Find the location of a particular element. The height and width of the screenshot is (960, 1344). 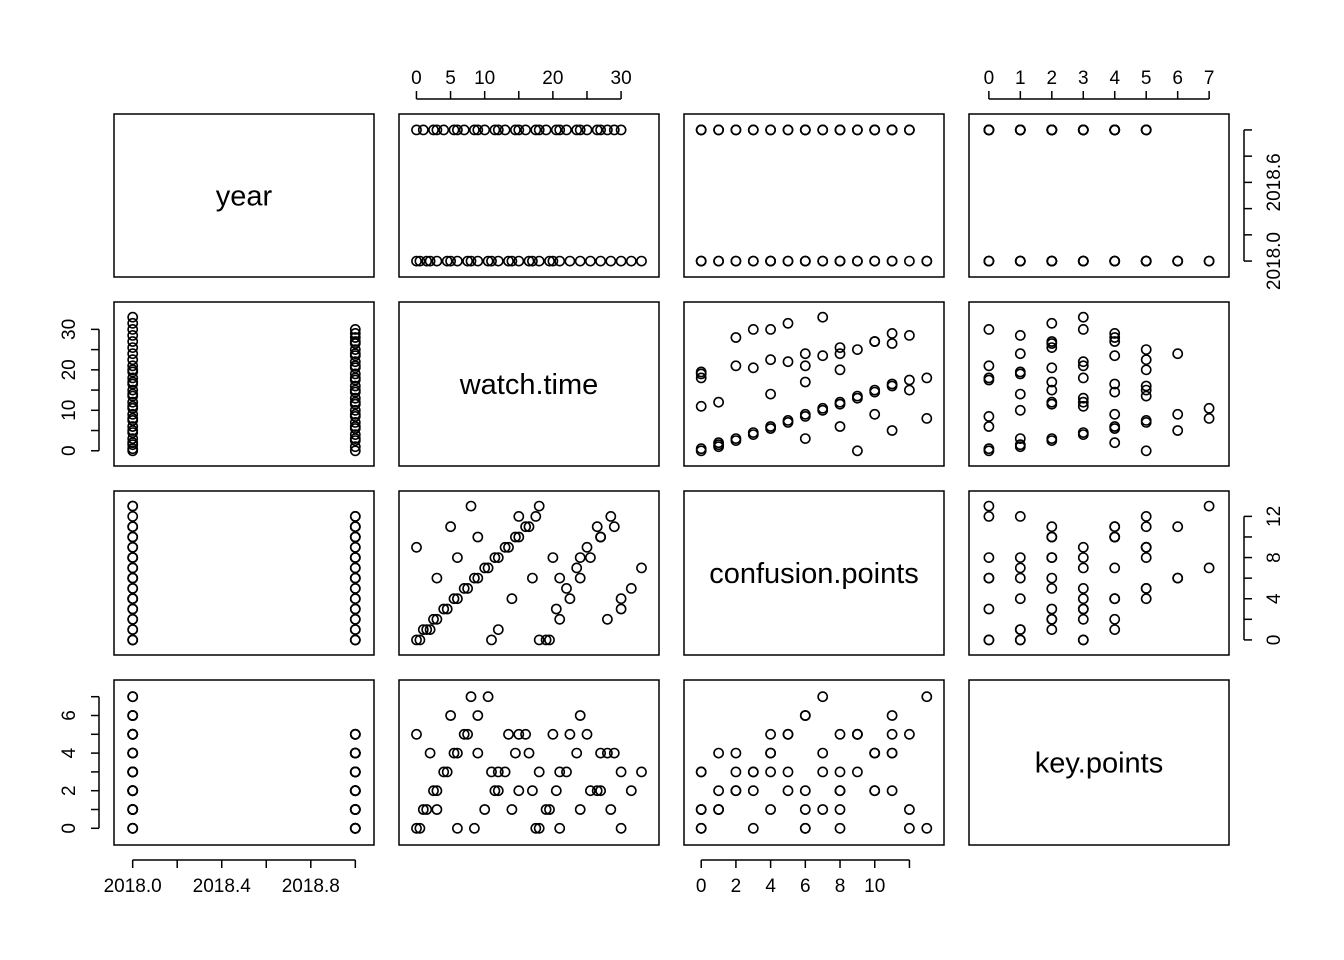

tick-label: 1 is located at coordinates (1020, 78).